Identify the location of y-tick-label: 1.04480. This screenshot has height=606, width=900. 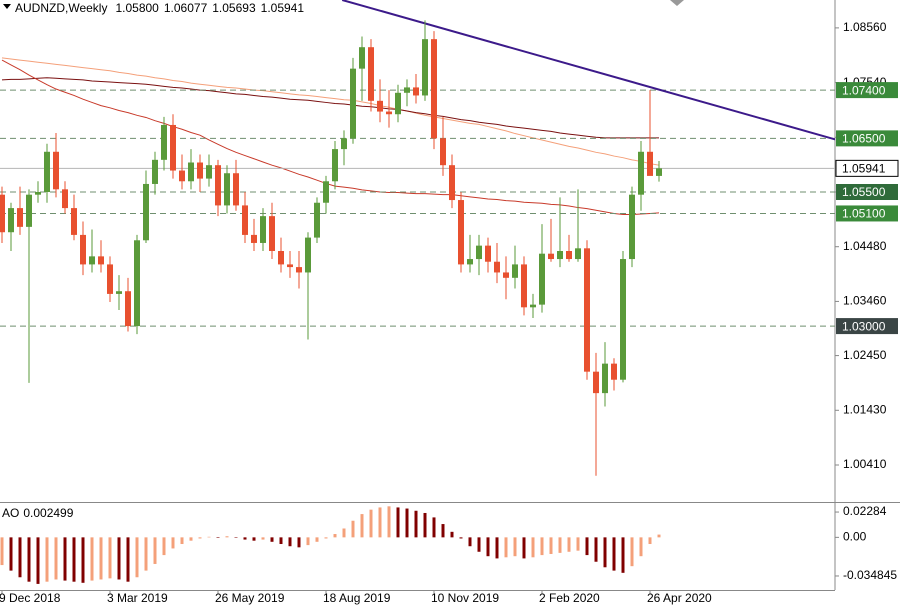
(865, 246).